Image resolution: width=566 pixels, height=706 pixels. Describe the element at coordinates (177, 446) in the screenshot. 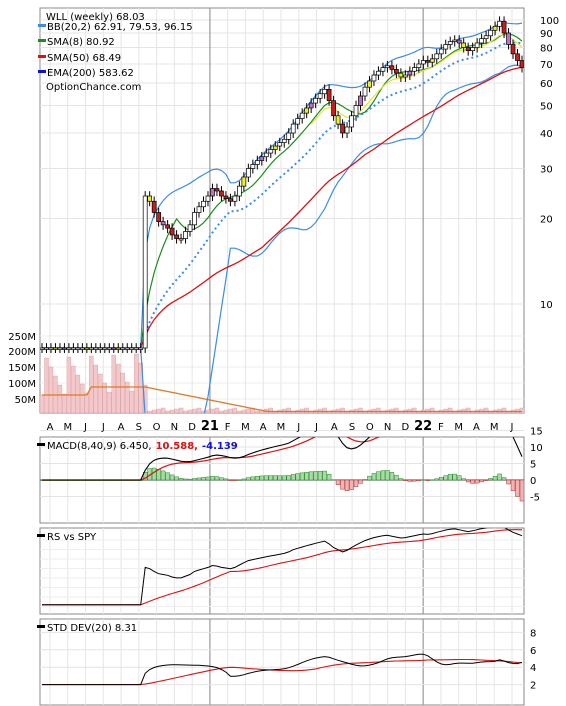

I see `macd-label-value2: 10.588,` at that location.